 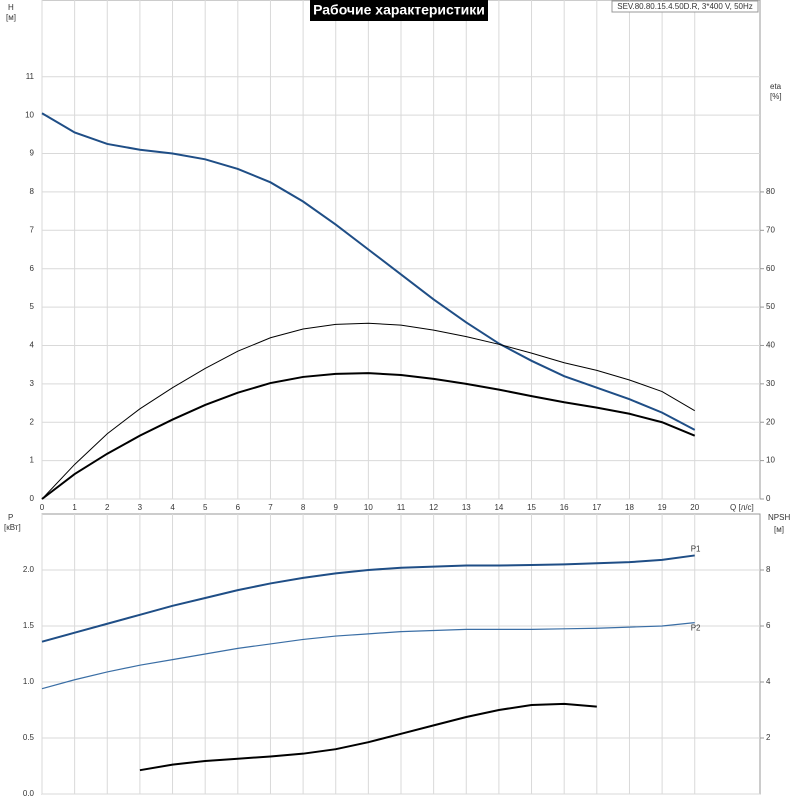 I want to click on x-tick-label: 2, so click(x=107, y=507).